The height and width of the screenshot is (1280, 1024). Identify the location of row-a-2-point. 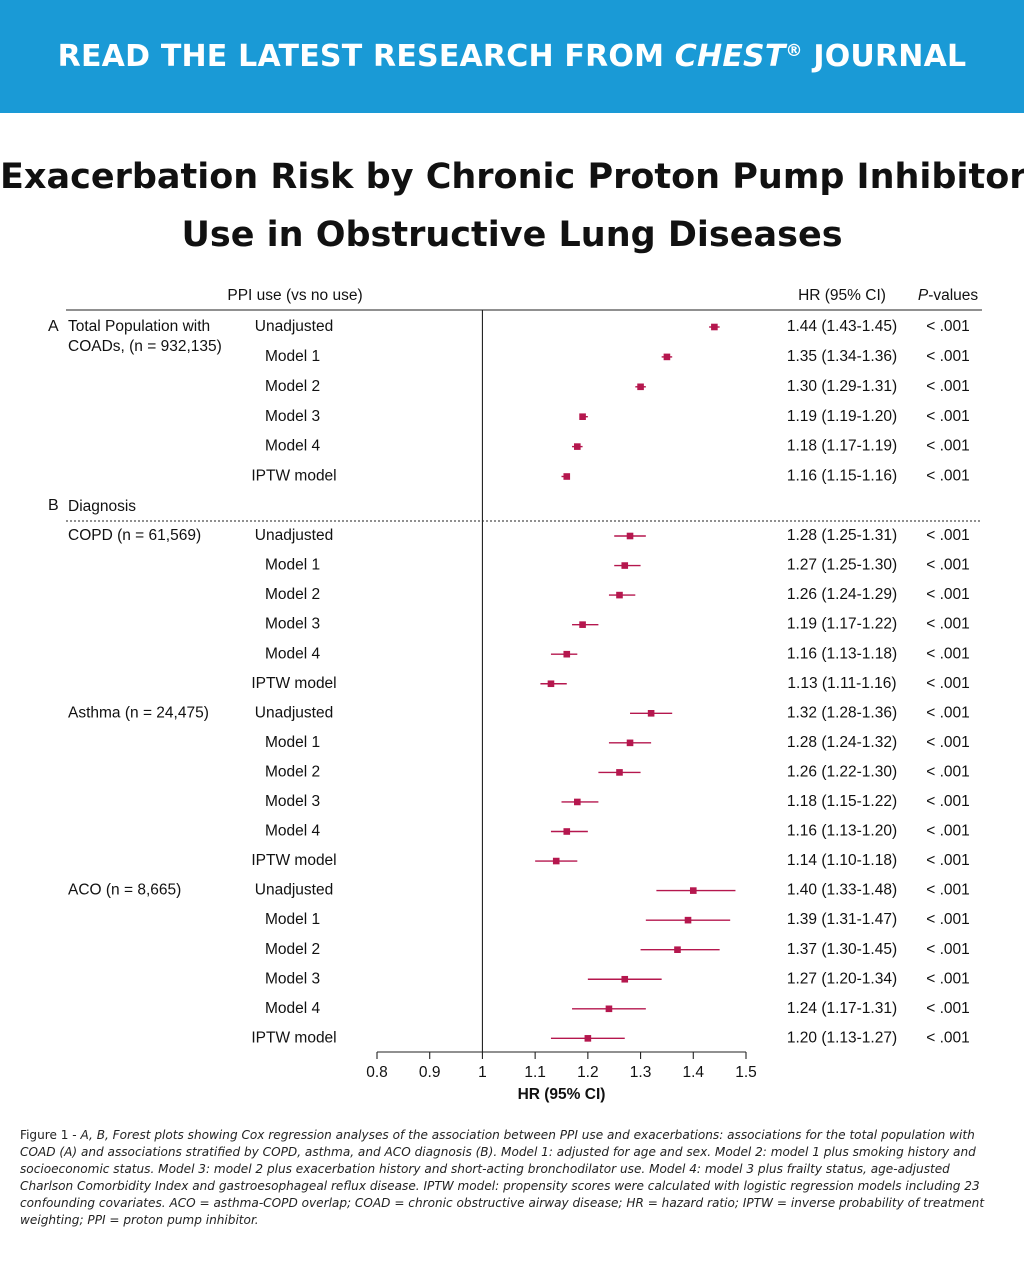
(667, 357).